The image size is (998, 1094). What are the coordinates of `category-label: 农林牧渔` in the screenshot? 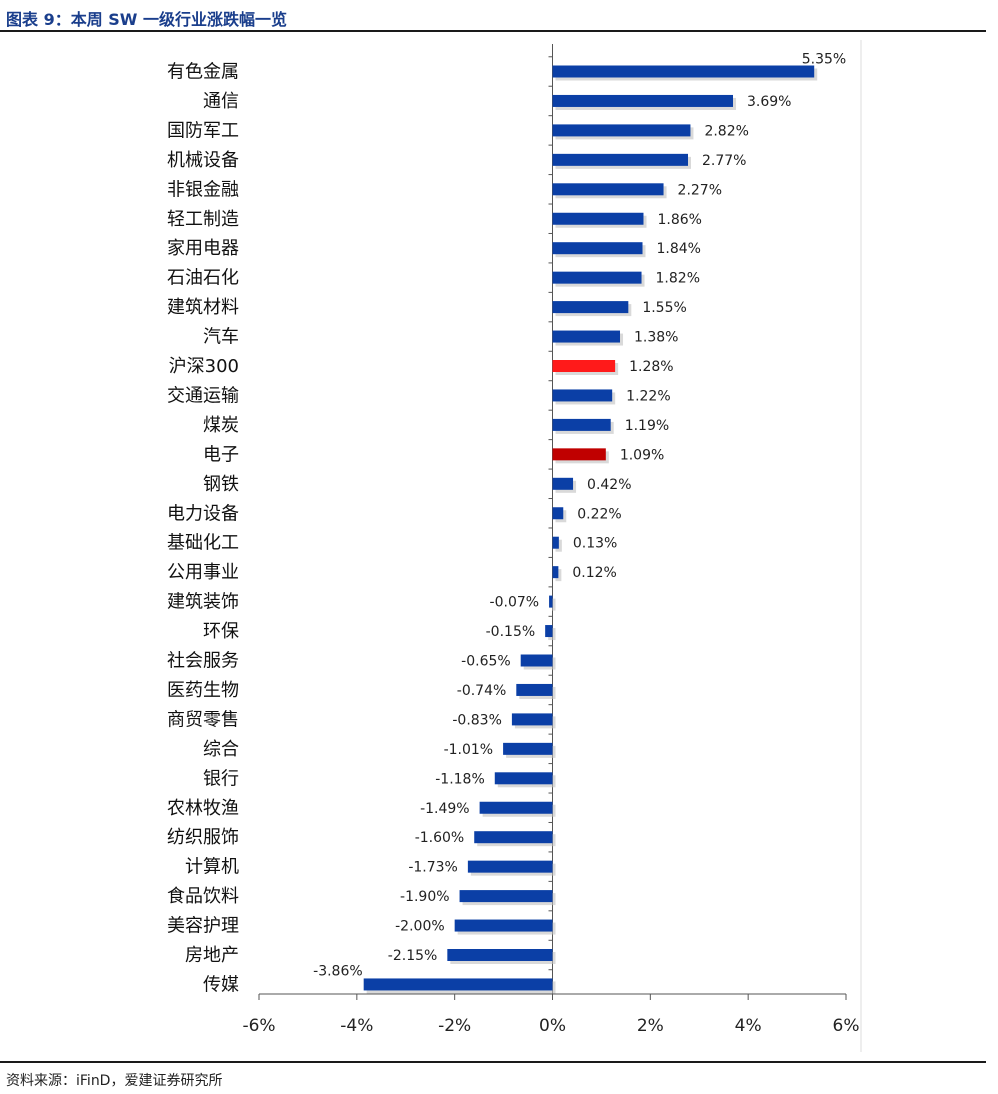 It's located at (203, 808).